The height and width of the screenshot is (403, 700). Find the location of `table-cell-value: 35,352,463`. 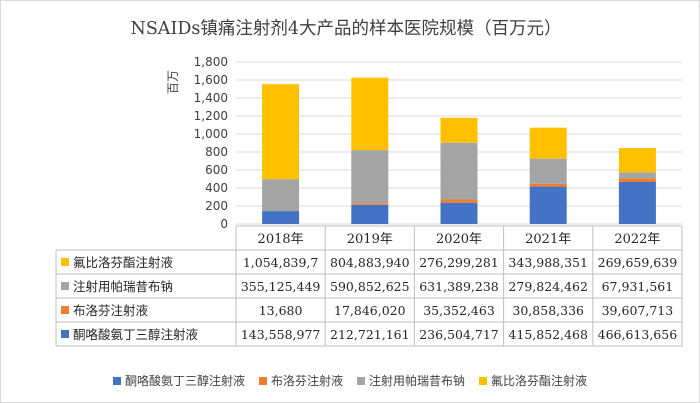

table-cell-value: 35,352,463 is located at coordinates (459, 310).